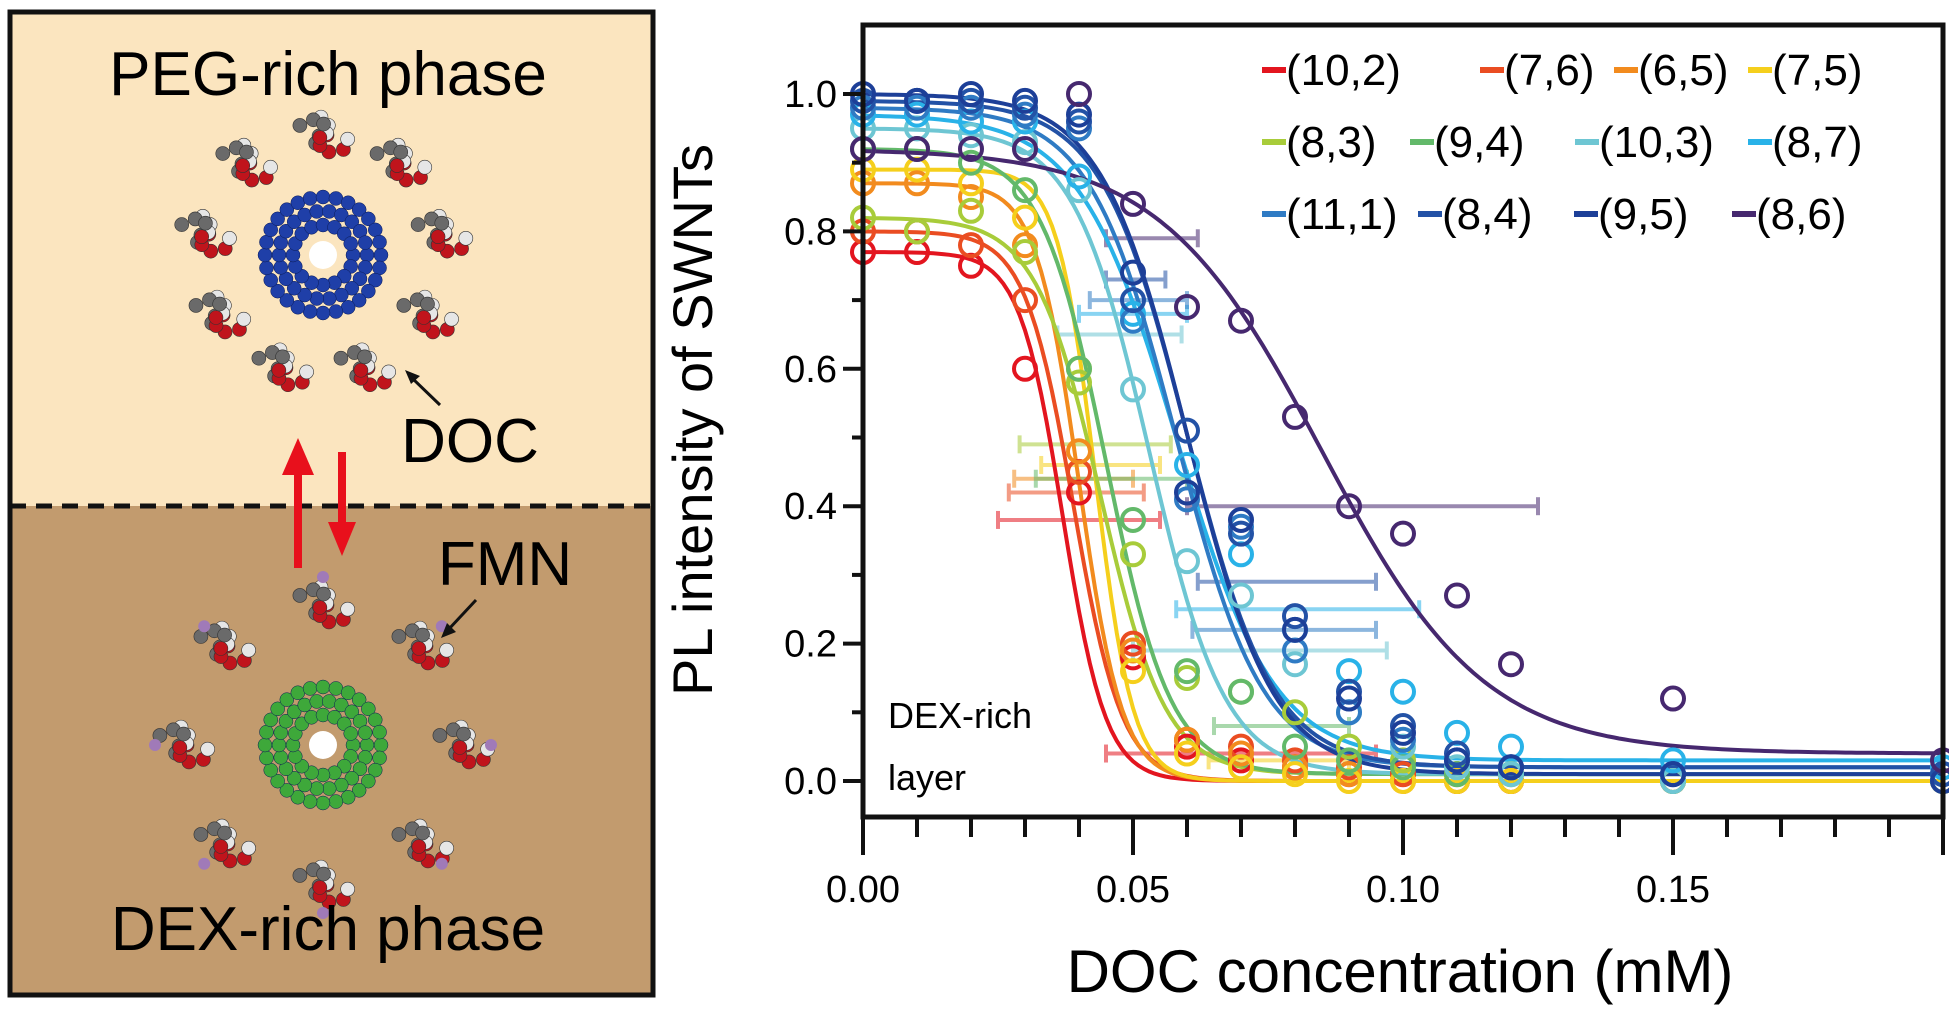  Describe the element at coordinates (1801, 214) in the screenshot. I see `legend-label: (8,6)` at that location.